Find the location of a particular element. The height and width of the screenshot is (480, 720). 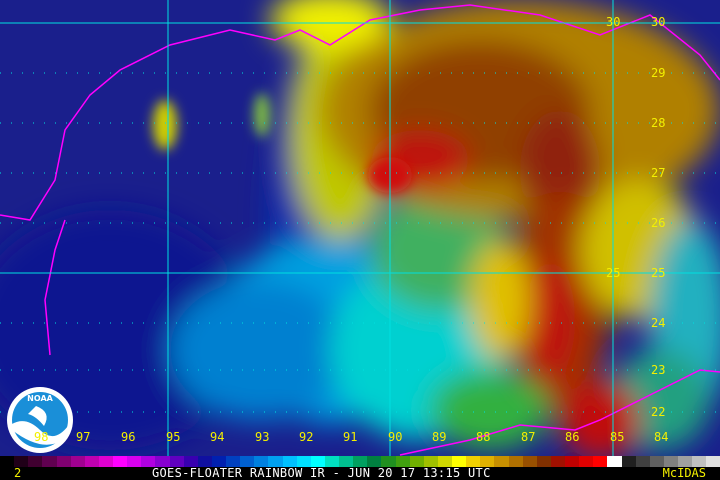

lon-label: 97 is located at coordinates (83, 437).